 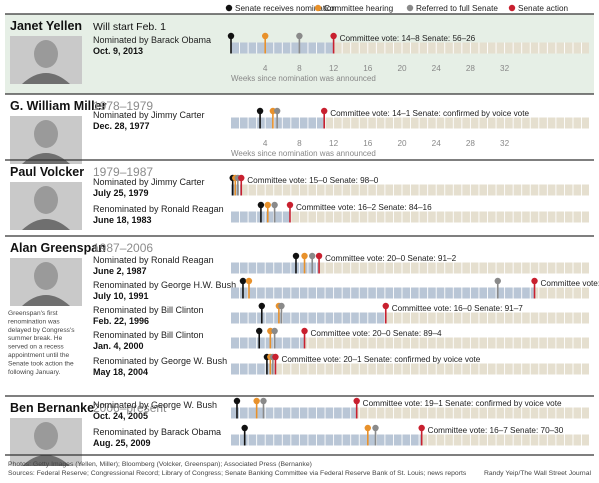 What do you see at coordinates (457, 8) in the screenshot?
I see `legend-label: Referred to full Senate` at bounding box center [457, 8].